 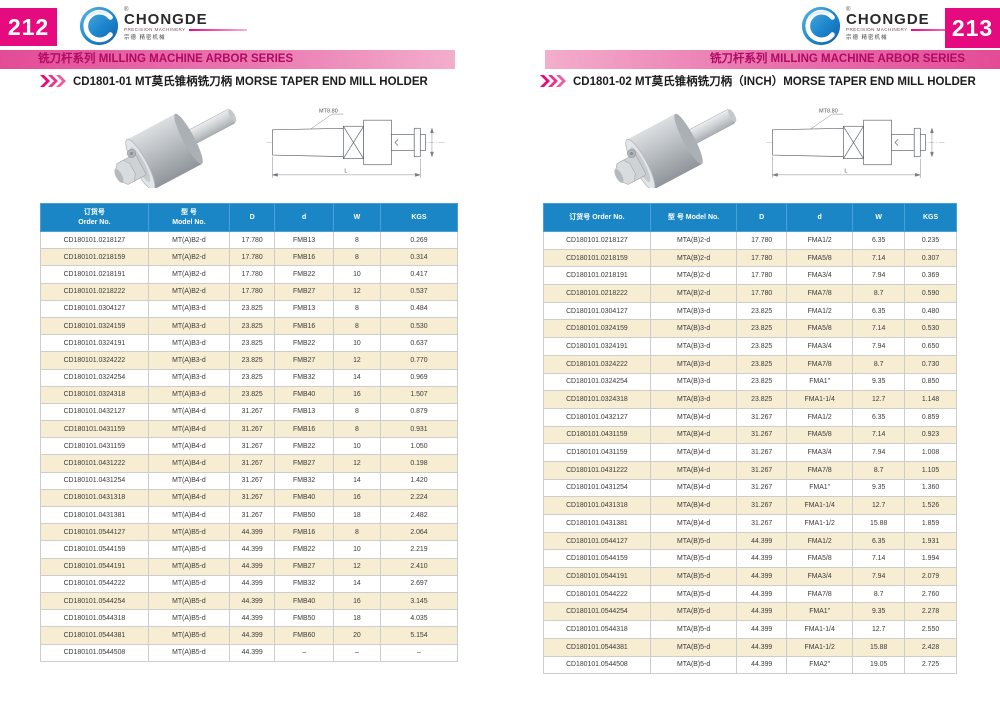 What do you see at coordinates (597, 258) in the screenshot?
I see `table-cell: CD180101.0218159` at bounding box center [597, 258].